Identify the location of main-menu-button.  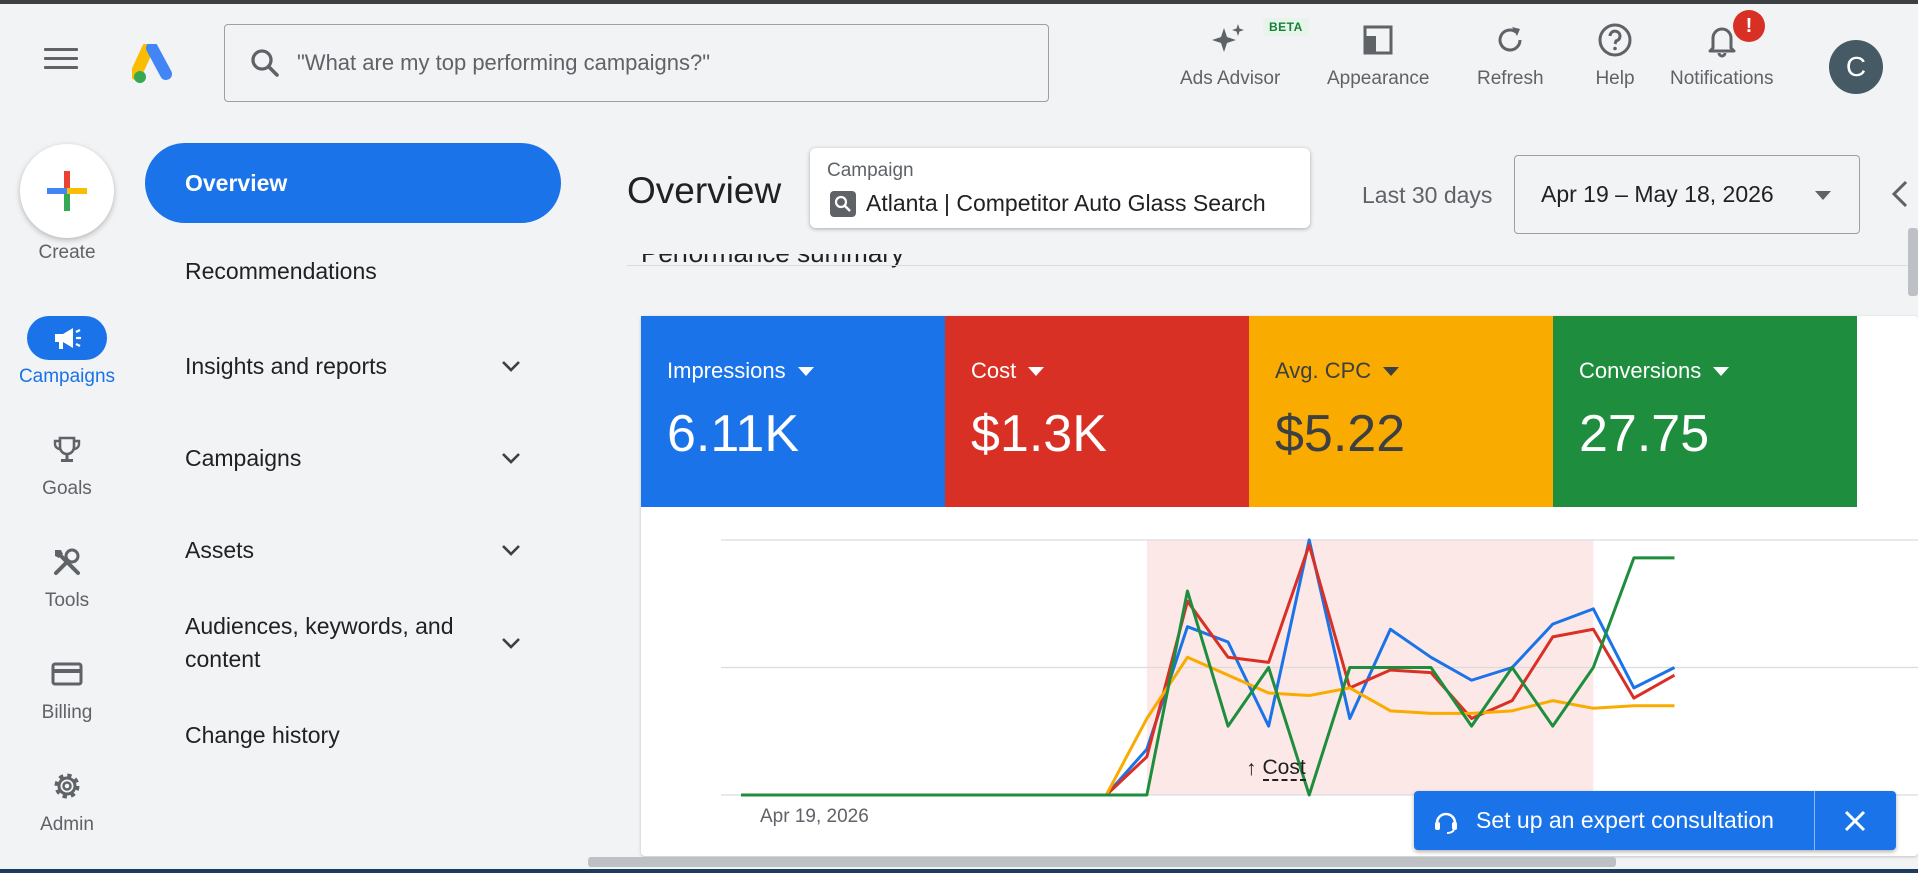
(61, 62).